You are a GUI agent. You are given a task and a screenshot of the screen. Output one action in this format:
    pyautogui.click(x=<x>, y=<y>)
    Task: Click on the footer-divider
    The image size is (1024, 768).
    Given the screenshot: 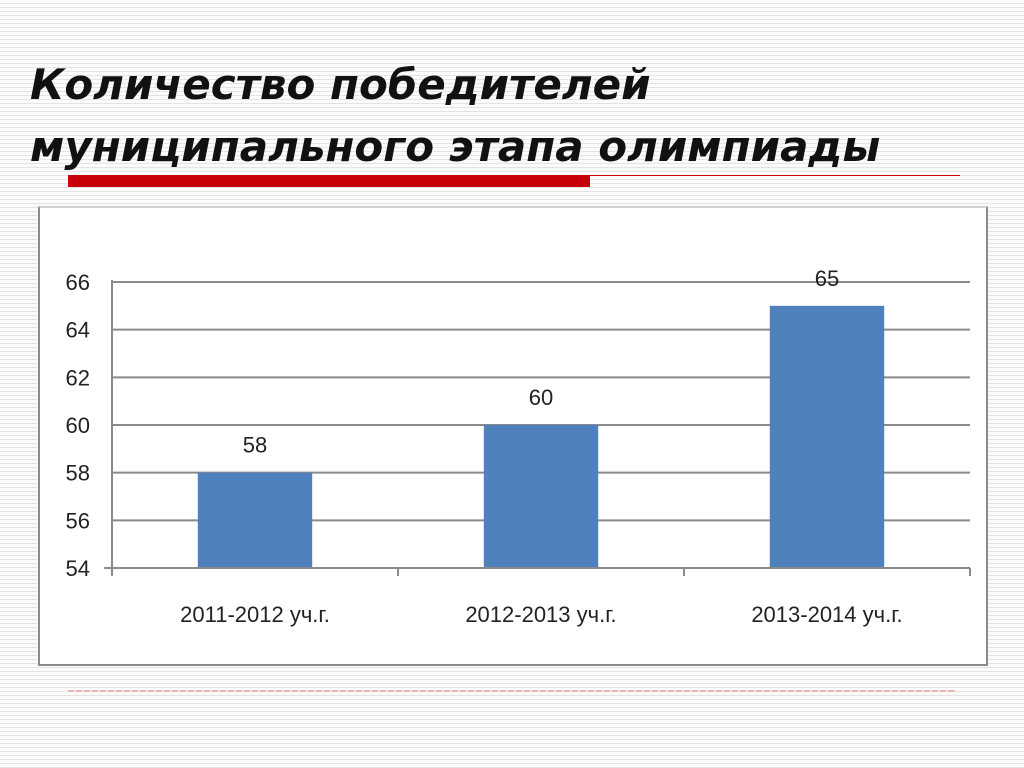 What is the action you would take?
    pyautogui.click(x=512, y=691)
    